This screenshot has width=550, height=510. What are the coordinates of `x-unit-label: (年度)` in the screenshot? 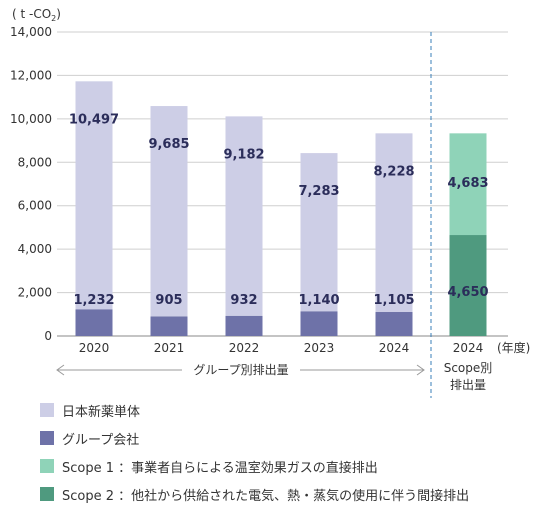 It's located at (513, 347).